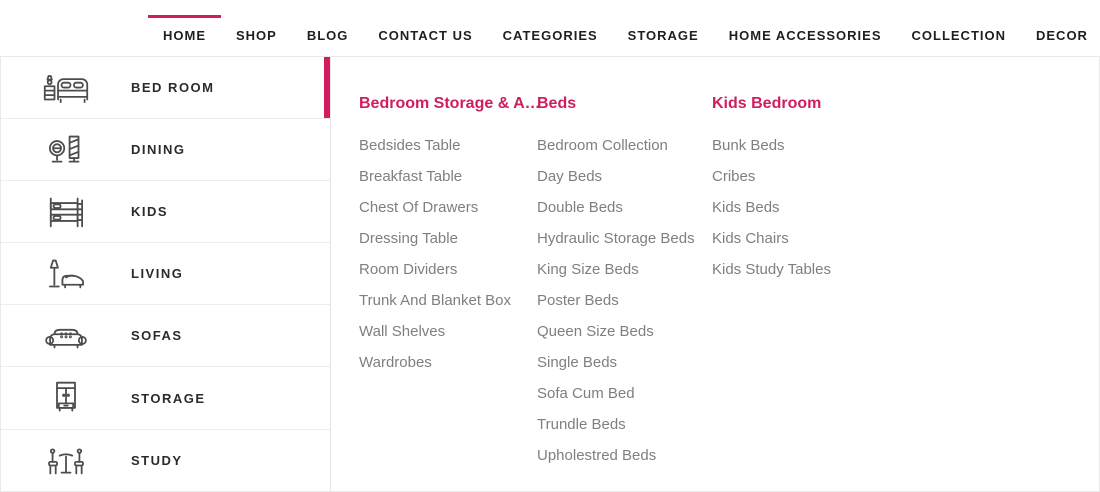 The image size is (1100, 492). What do you see at coordinates (750, 238) in the screenshot?
I see `menu-link-kids-chairs: Kids Chairs` at bounding box center [750, 238].